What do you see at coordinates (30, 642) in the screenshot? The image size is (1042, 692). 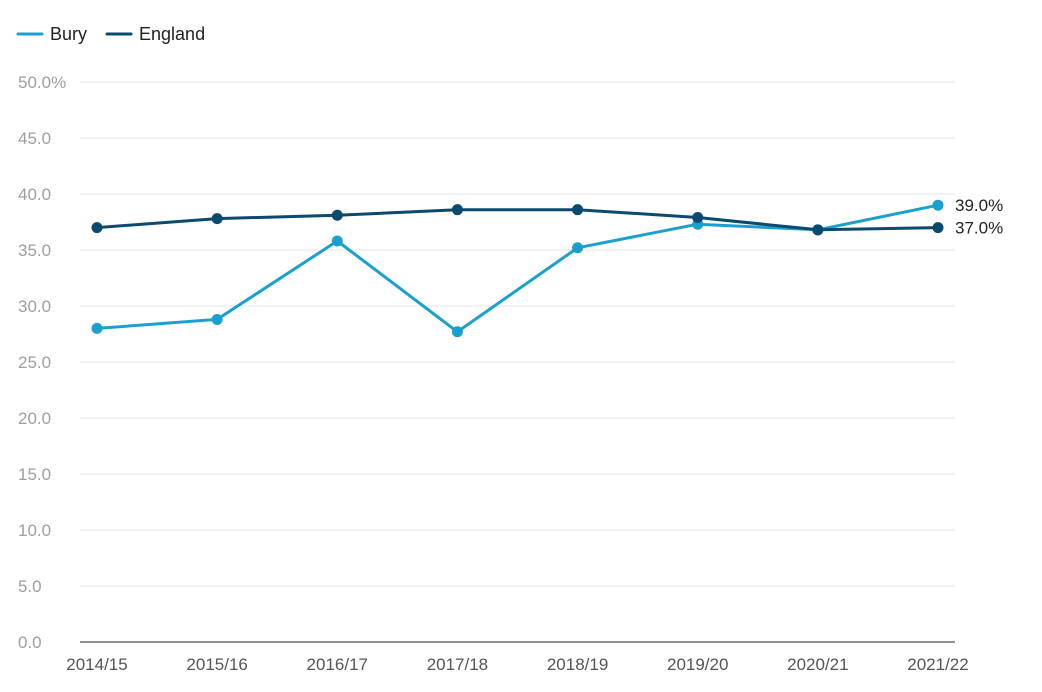 I see `y-tick-label: 0.0` at bounding box center [30, 642].